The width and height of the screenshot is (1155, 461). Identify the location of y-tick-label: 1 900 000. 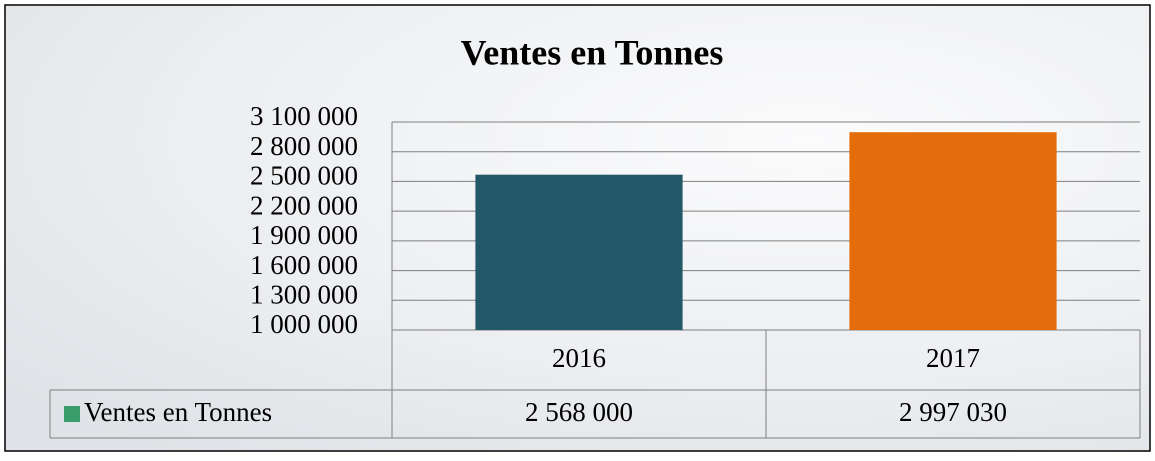
(304, 235).